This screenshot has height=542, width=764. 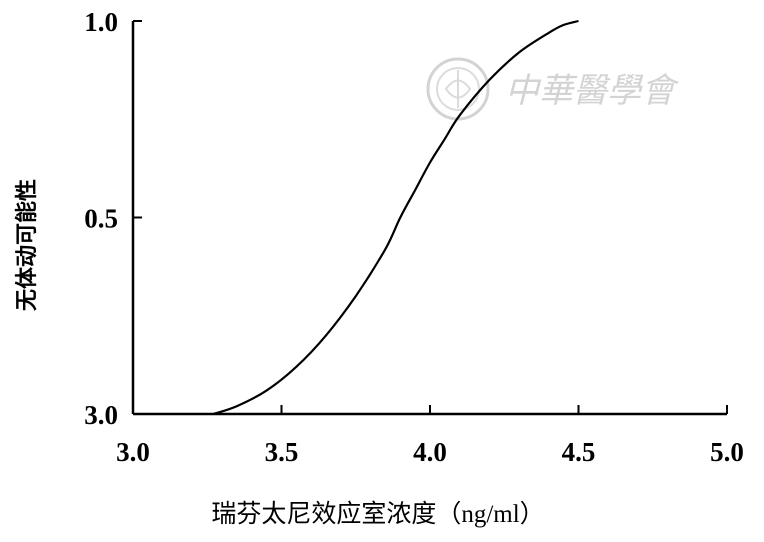 What do you see at coordinates (458, 89) in the screenshot?
I see `society-seal-icon` at bounding box center [458, 89].